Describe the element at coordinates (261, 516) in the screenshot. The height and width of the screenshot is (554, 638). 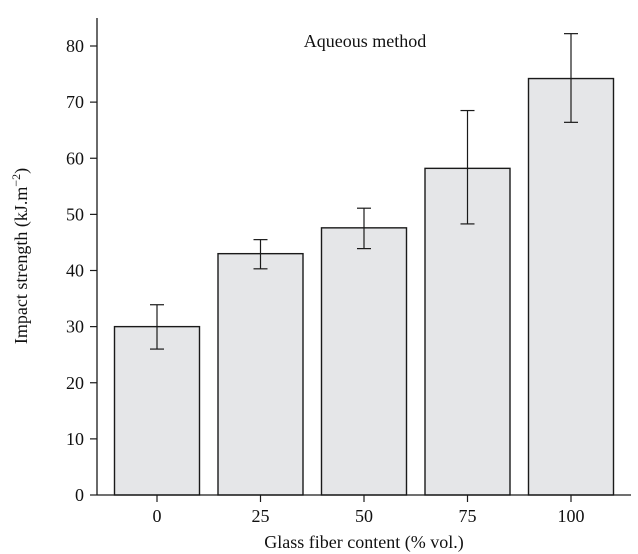
I see `x-tick-label-25: 25` at that location.